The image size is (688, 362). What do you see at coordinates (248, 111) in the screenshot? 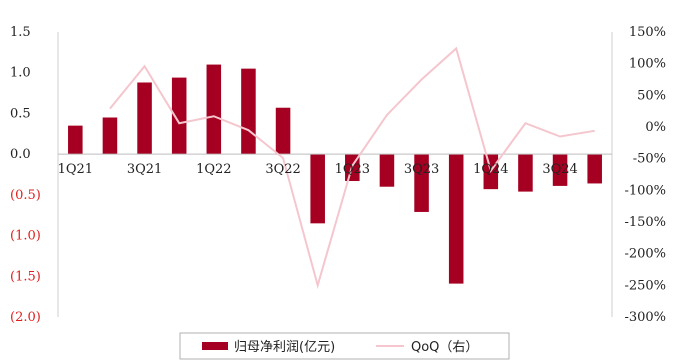
I see `bar-2Q22` at bounding box center [248, 111].